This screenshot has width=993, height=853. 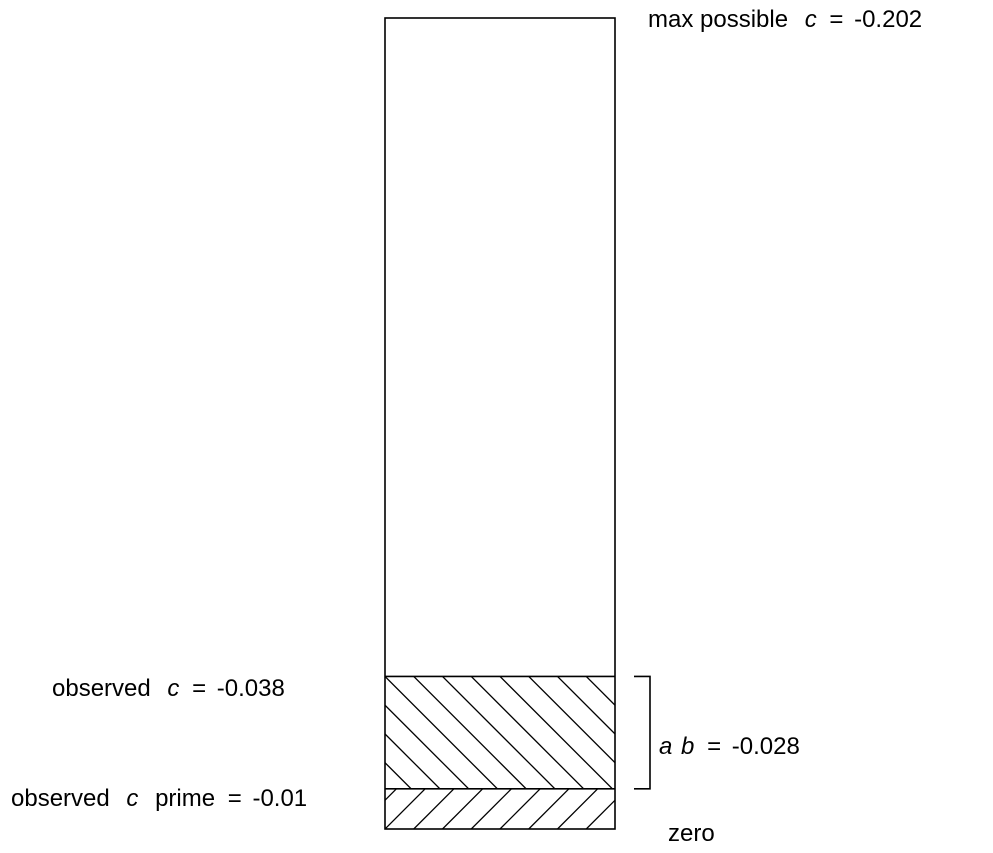 What do you see at coordinates (168, 688) in the screenshot?
I see `label-observed-c: observed c = -0.038` at bounding box center [168, 688].